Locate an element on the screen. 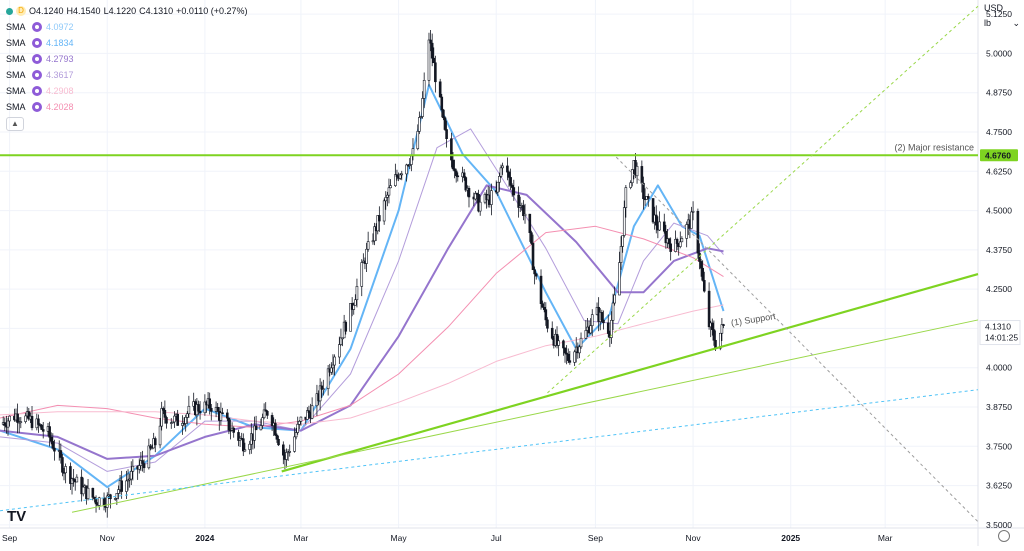  x-tick-label: Jul is located at coordinates (496, 538).